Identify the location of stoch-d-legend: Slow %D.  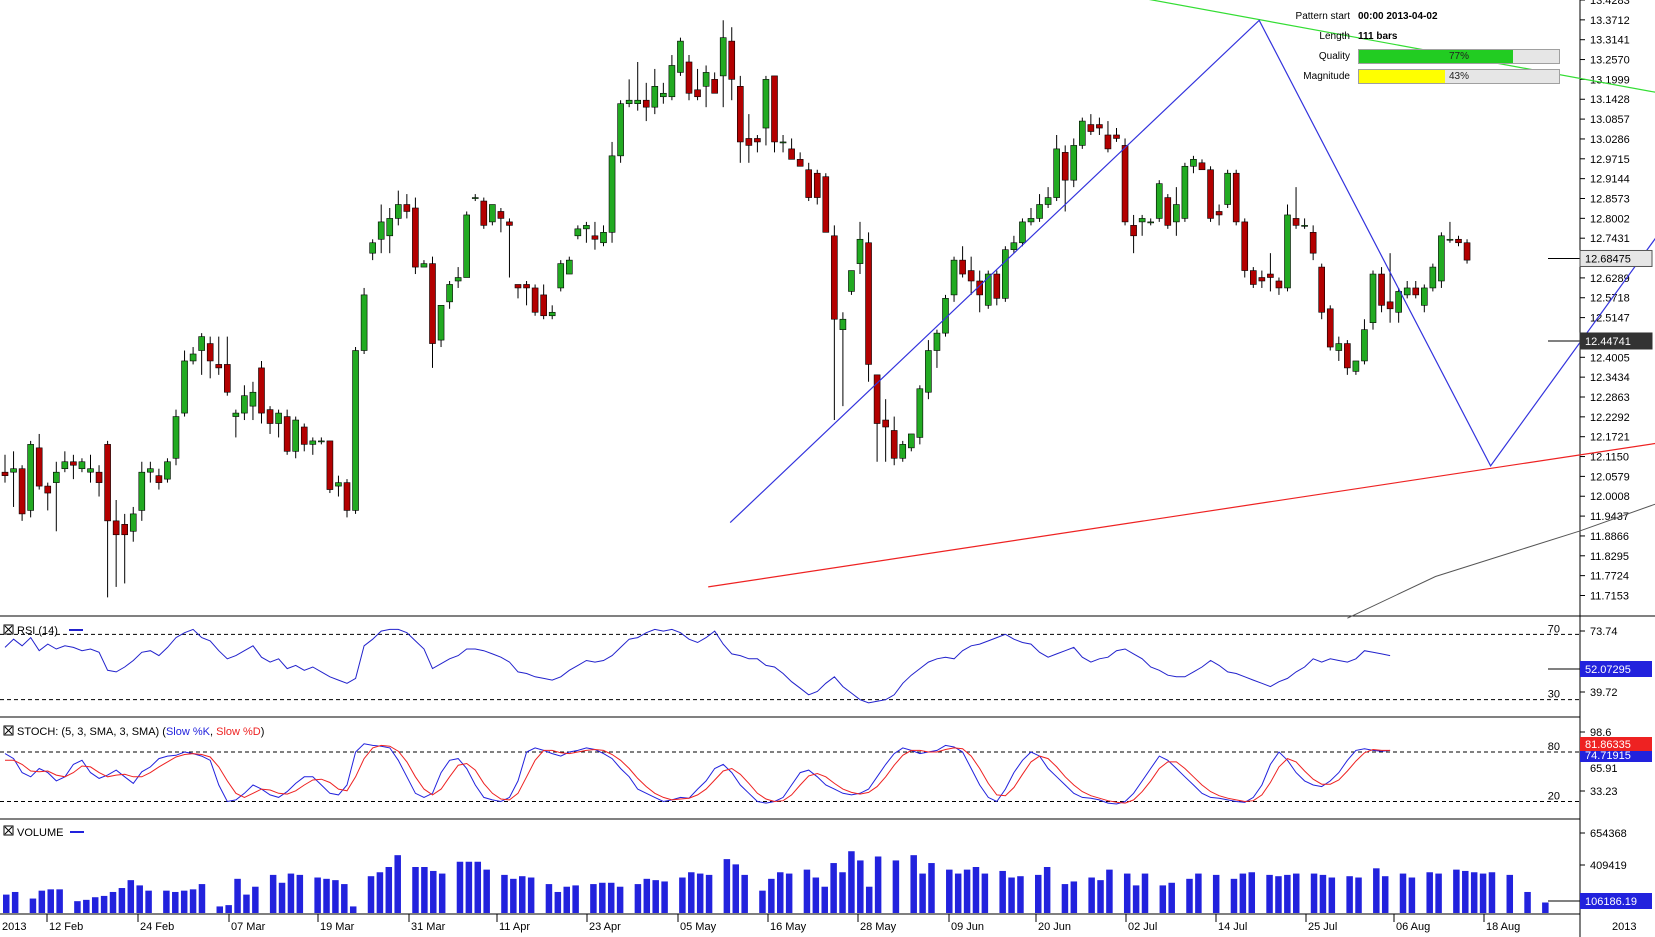
(238, 732).